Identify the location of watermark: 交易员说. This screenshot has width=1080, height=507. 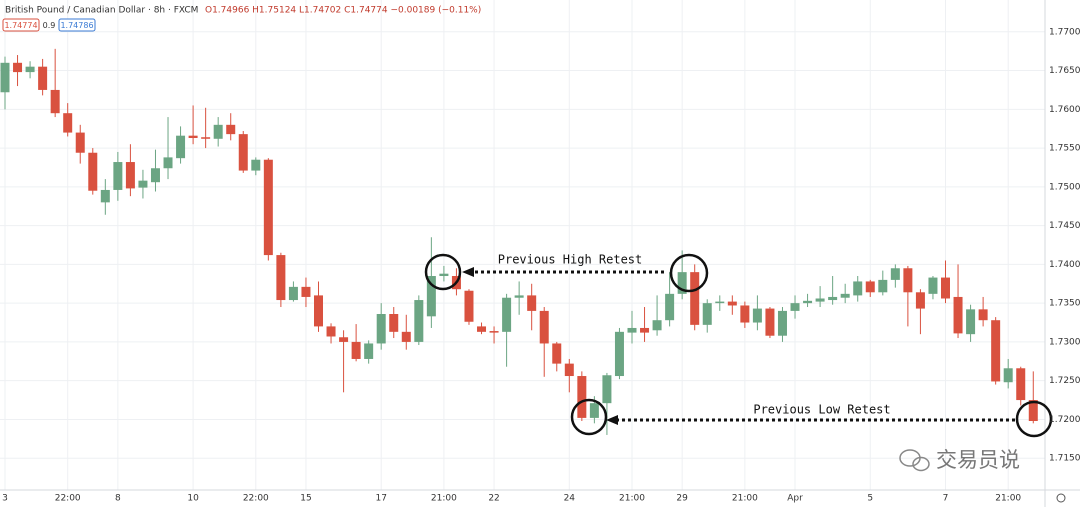
(978, 460).